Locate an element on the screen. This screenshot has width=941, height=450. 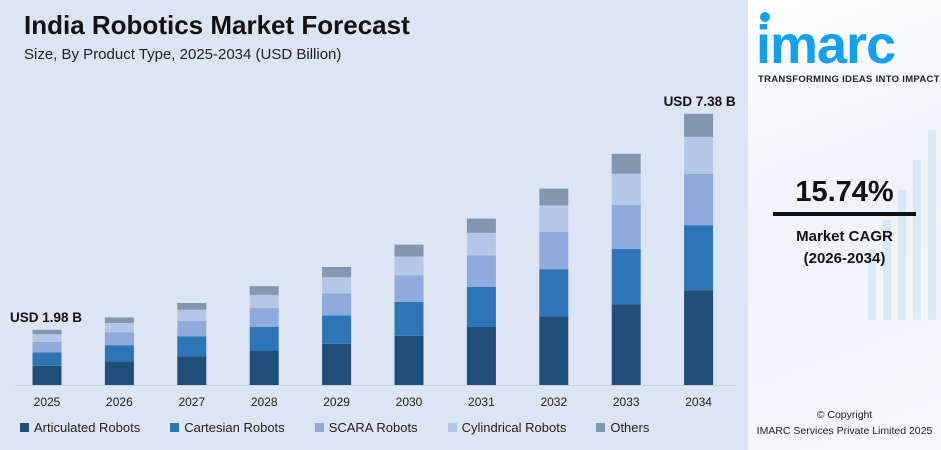
bar-segment-2034-scara-robots is located at coordinates (699, 199).